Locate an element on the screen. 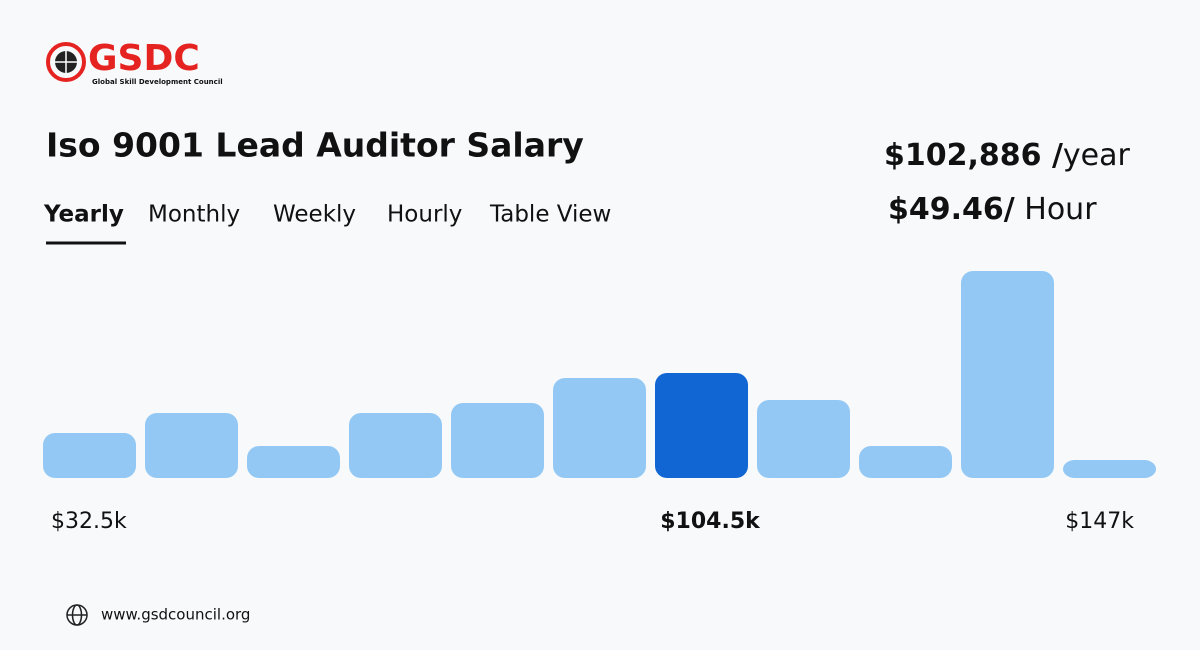 Image resolution: width=1200 pixels, height=650 pixels. tab: Hourly is located at coordinates (424, 215).